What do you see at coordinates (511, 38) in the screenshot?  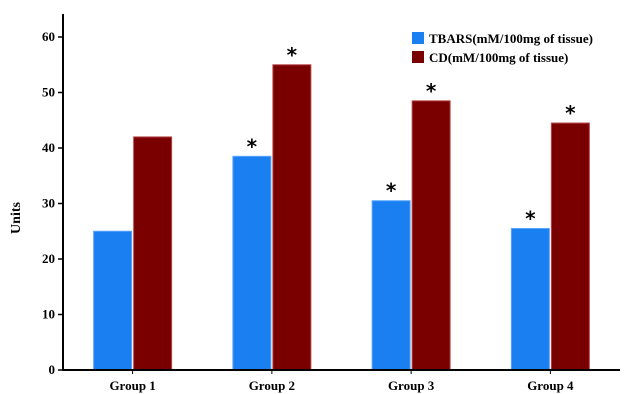 I see `legend-label: TBARS(mM/100mg of tissue)` at bounding box center [511, 38].